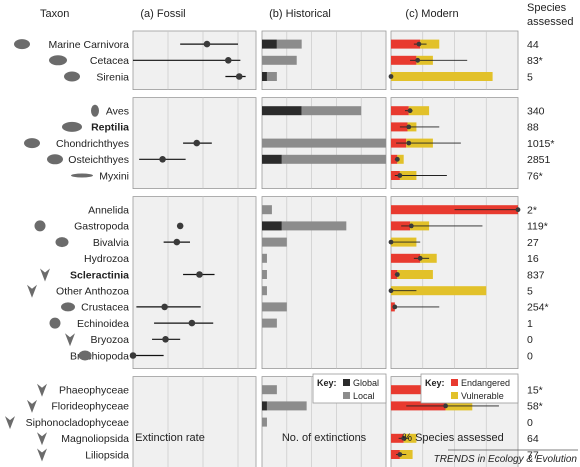  Describe the element at coordinates (366, 383) in the screenshot. I see `legend-global-label: Global` at that location.